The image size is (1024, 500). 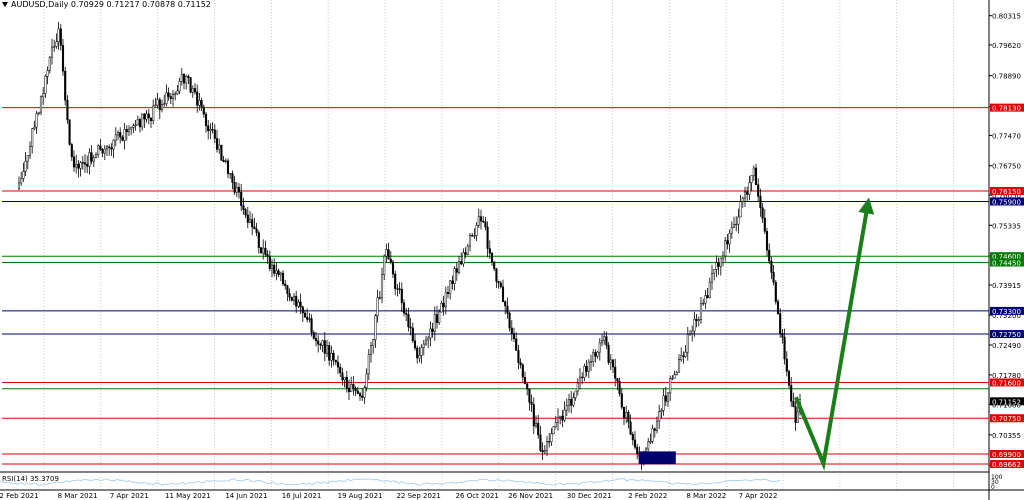 I want to click on level-price-label: 0.78130, so click(x=1006, y=109).